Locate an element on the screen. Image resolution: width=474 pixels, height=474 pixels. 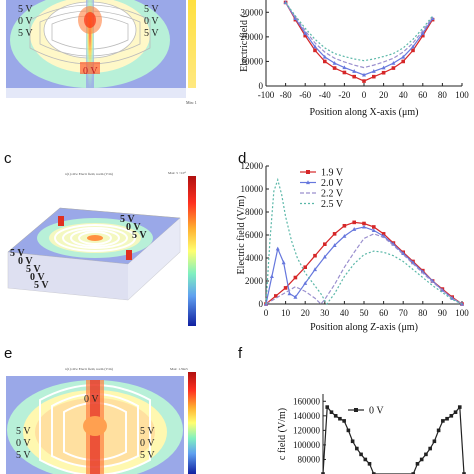
y-tick-label: 20000 is located at coordinates (252, 37).